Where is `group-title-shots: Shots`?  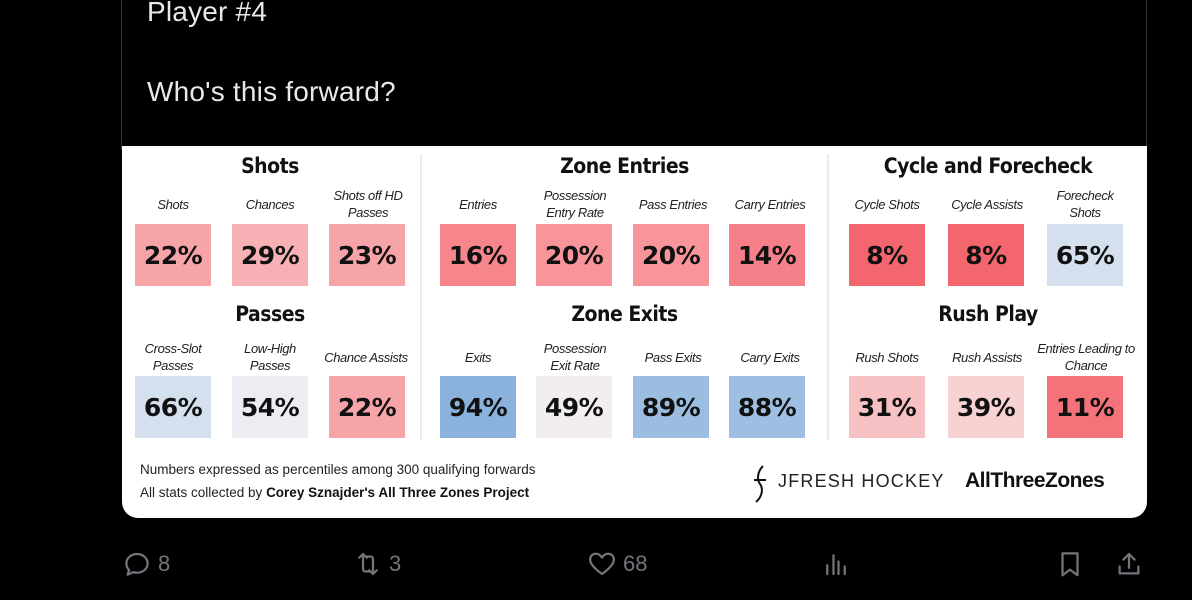
group-title-shots: Shots is located at coordinates (270, 166).